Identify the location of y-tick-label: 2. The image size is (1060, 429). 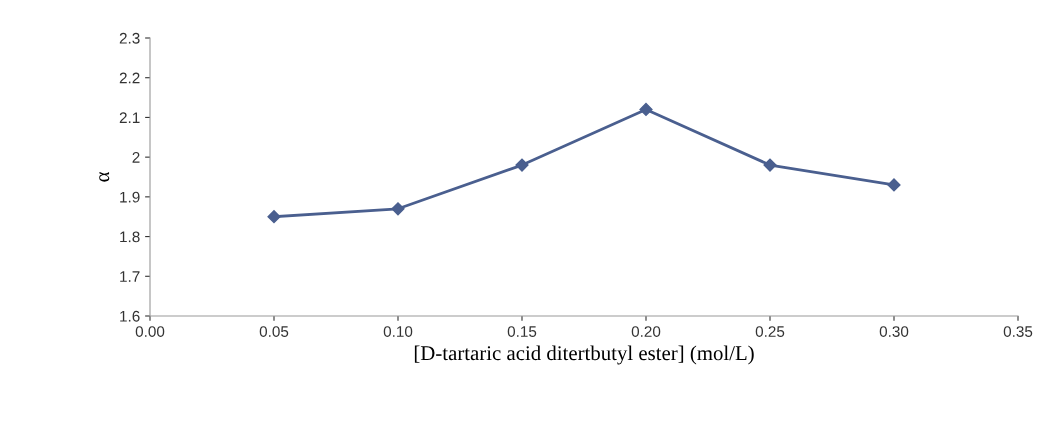
(136, 157).